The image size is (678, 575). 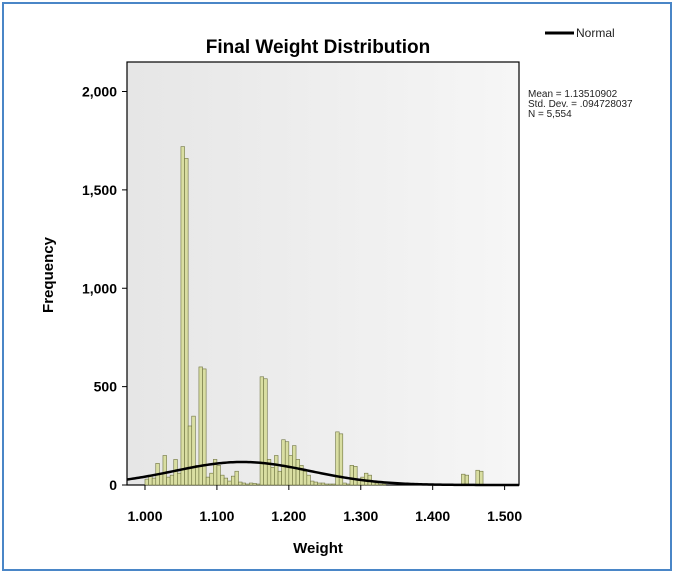 I want to click on x-tick-label: 1.100, so click(x=216, y=516).